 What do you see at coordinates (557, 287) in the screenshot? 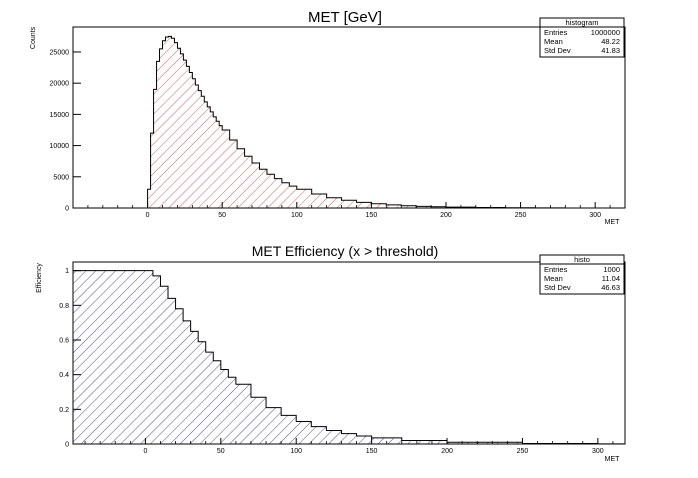
I see `efficiency-stats-stddev-label: Std Dev` at bounding box center [557, 287].